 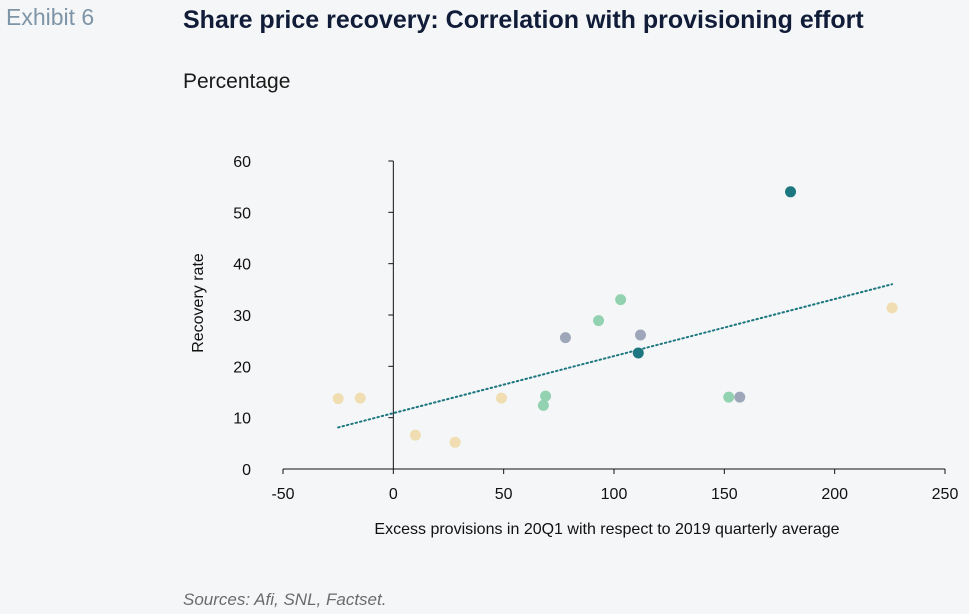 I want to click on y-tick-label: 40, so click(x=242, y=265).